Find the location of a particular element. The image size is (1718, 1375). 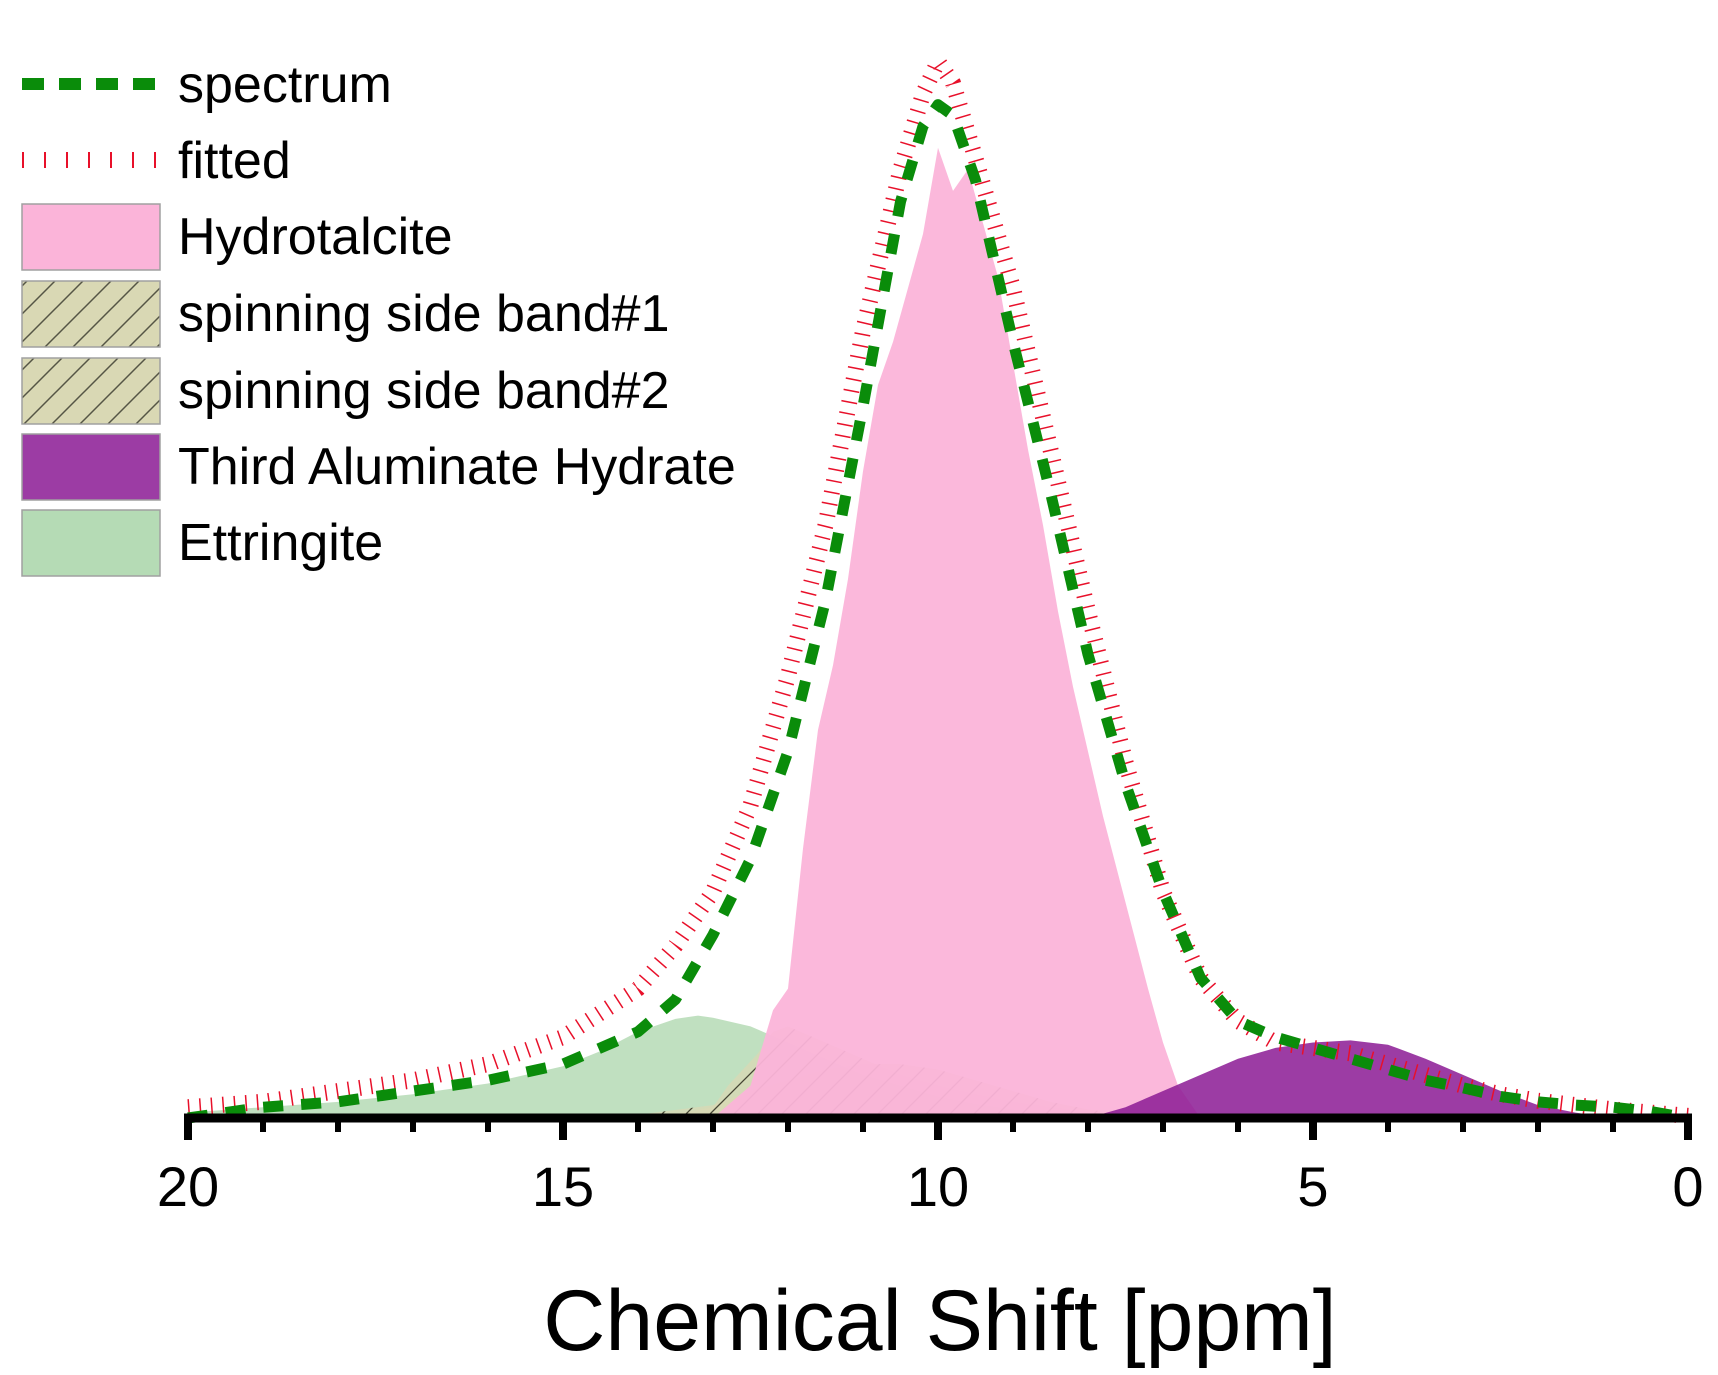

legend-item-fitted: fitted is located at coordinates (156, 161).